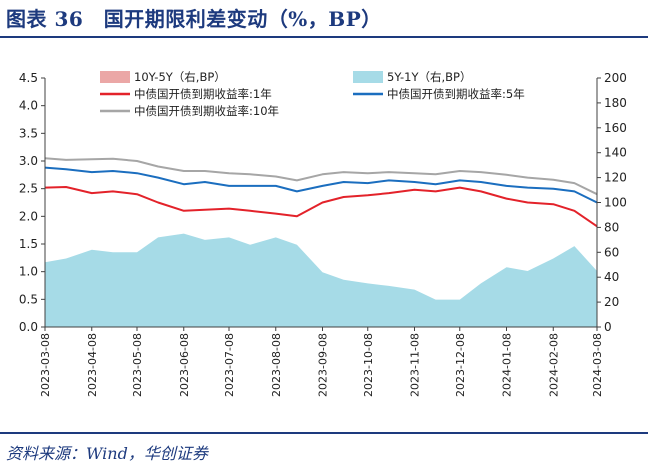 The height and width of the screenshot is (470, 648). I want to click on left-tick-label: 3.0, so click(28, 161).